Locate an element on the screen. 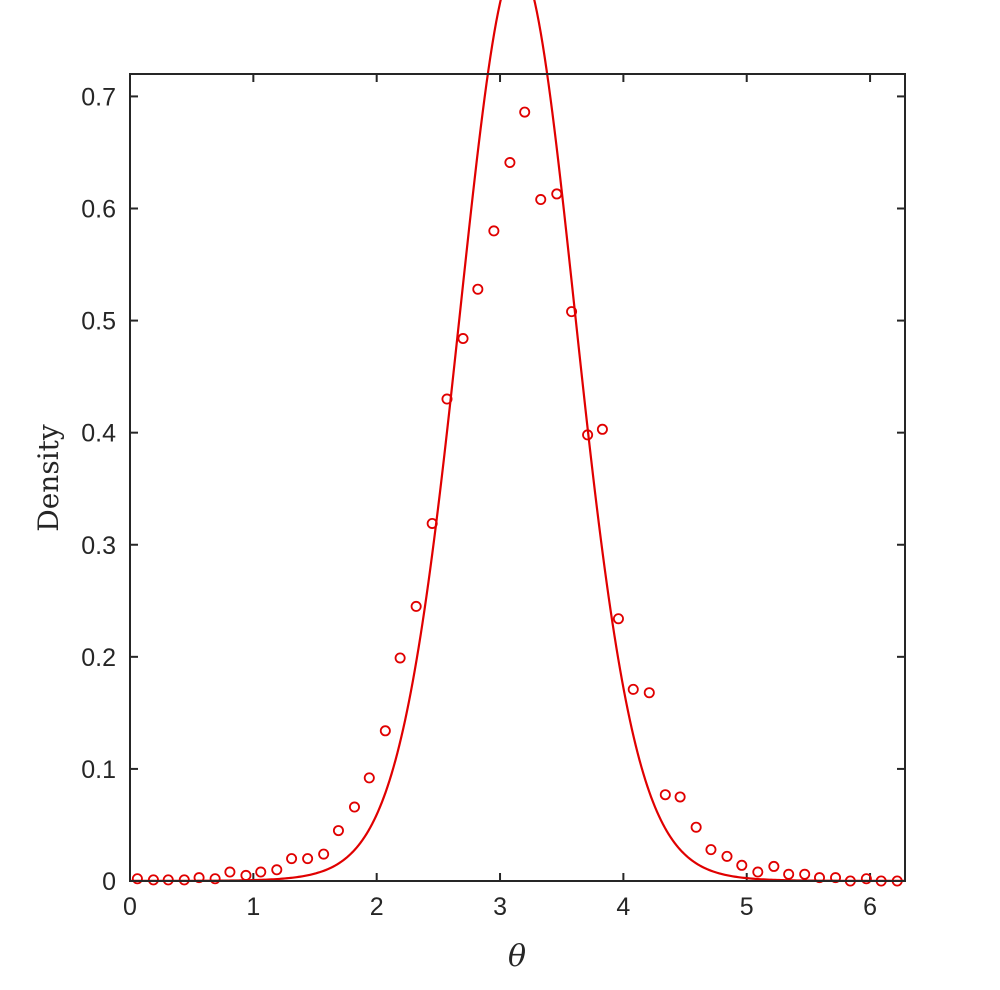 This screenshot has width=1000, height=990. y-tick-label: 0.5 is located at coordinates (98, 322).